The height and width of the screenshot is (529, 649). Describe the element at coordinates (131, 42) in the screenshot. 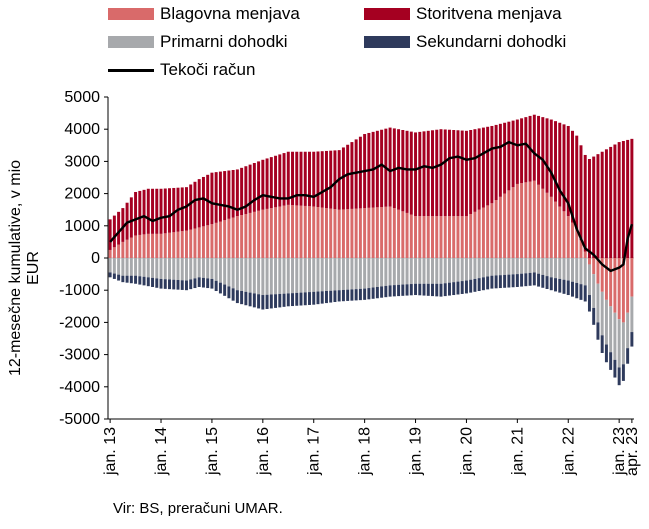

I see `legend-swatch-primary` at that location.